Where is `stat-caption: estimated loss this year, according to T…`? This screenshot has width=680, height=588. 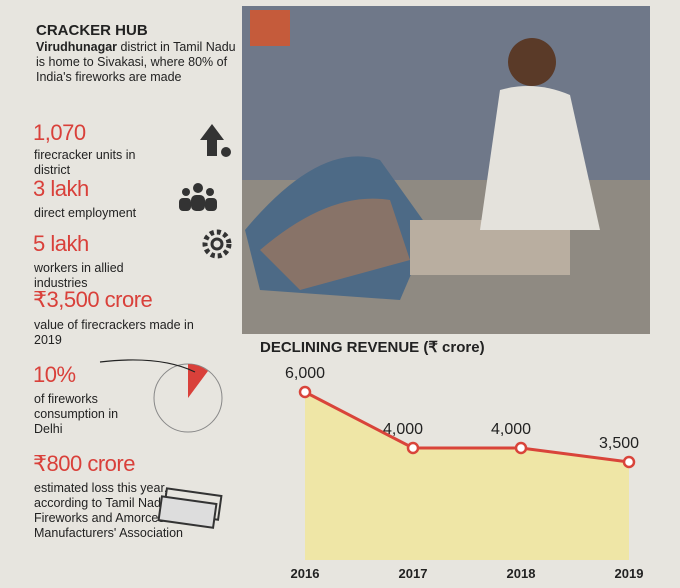
stat-caption: estimated loss this year, according to T… is located at coordinates (108, 510).